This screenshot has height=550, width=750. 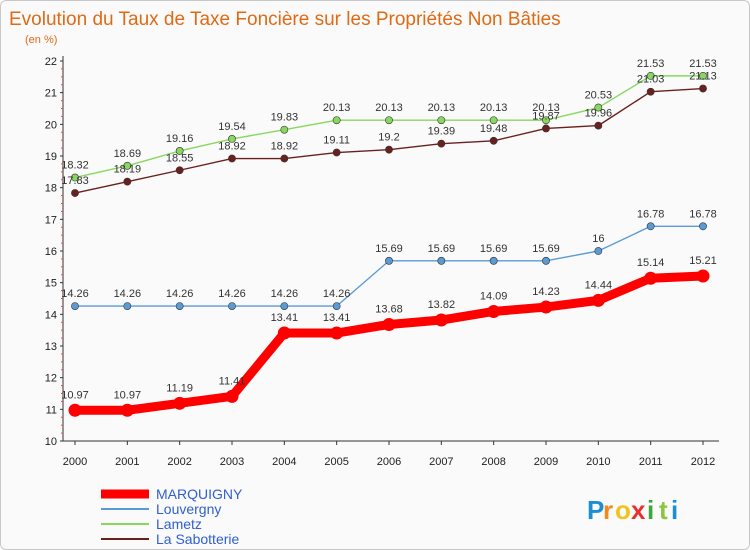 I want to click on x-tick-label: 2008, so click(x=493, y=462).